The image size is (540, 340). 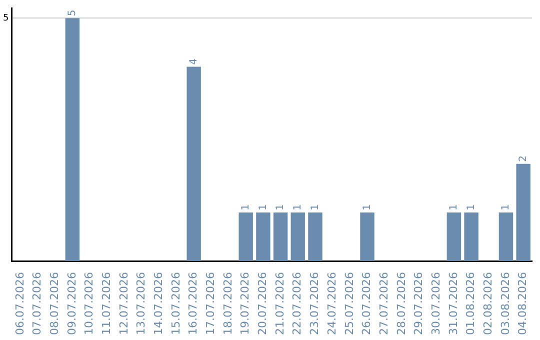 I want to click on x-tick-label: 28.07.2026, so click(x=401, y=304).